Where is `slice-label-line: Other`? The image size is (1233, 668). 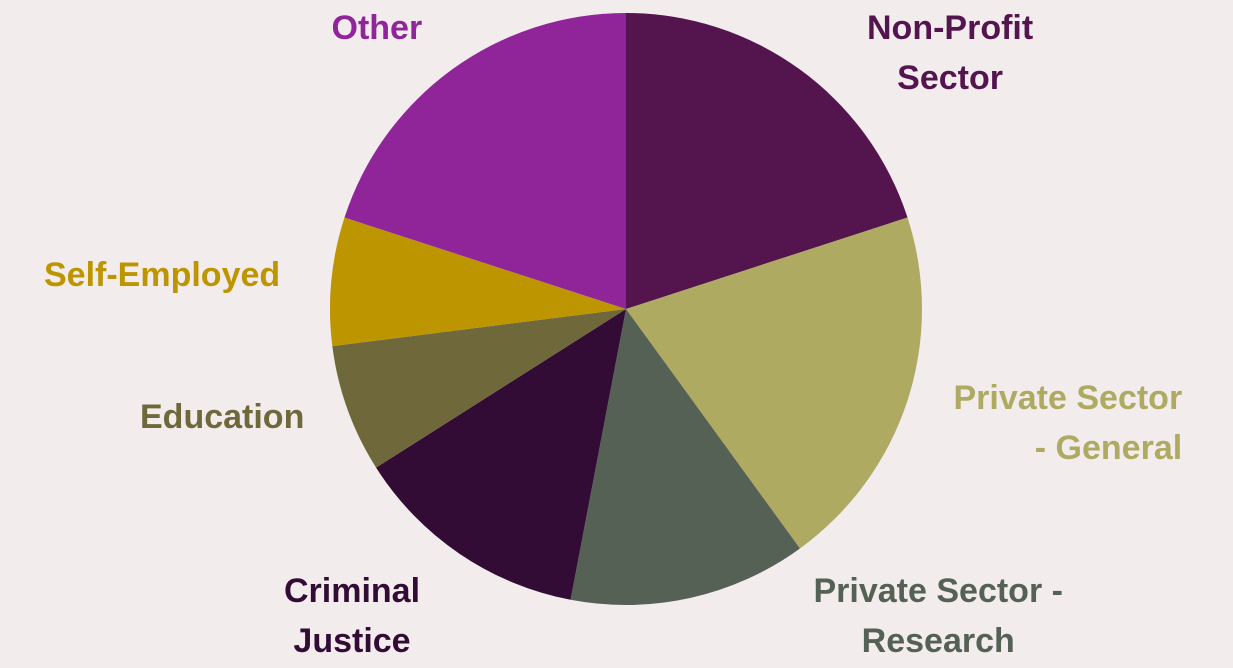
slice-label-line: Other is located at coordinates (377, 28).